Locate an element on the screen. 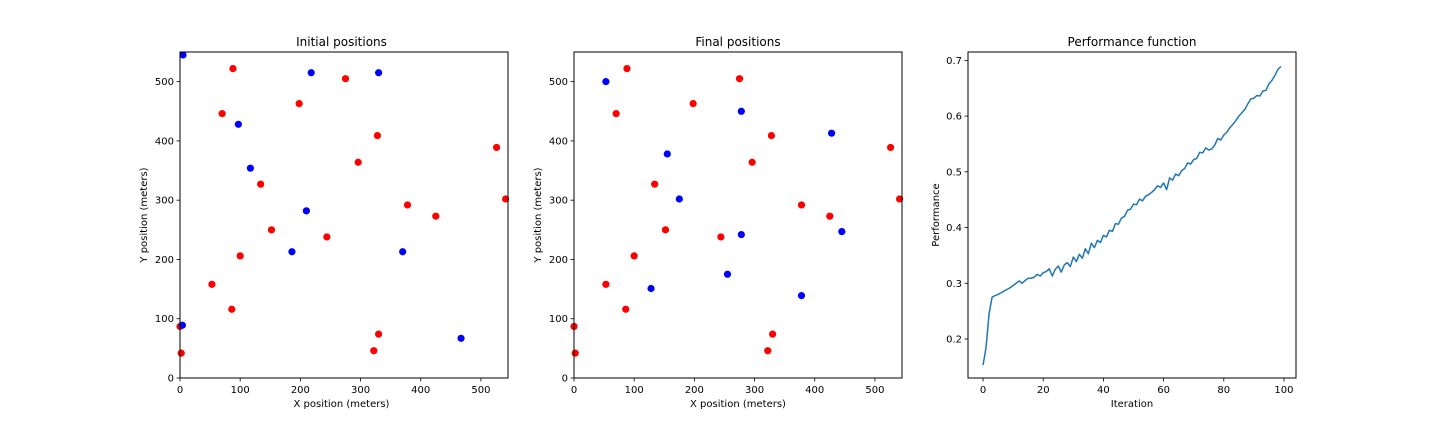  y-tick-label: 0.6 is located at coordinates (954, 117).